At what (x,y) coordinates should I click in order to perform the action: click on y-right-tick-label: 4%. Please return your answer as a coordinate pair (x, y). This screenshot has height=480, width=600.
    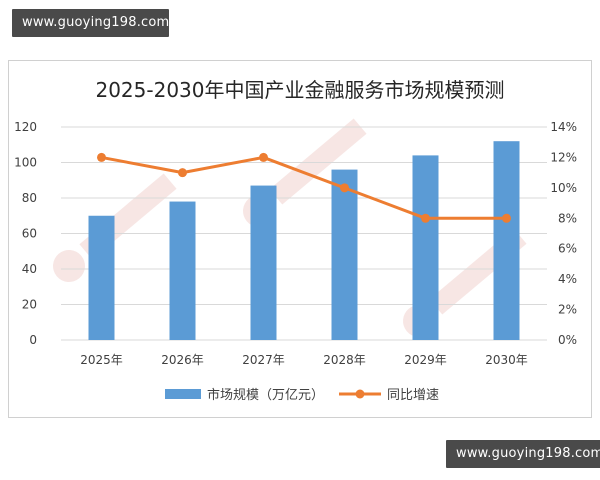
    Looking at the image, I should click on (567, 279).